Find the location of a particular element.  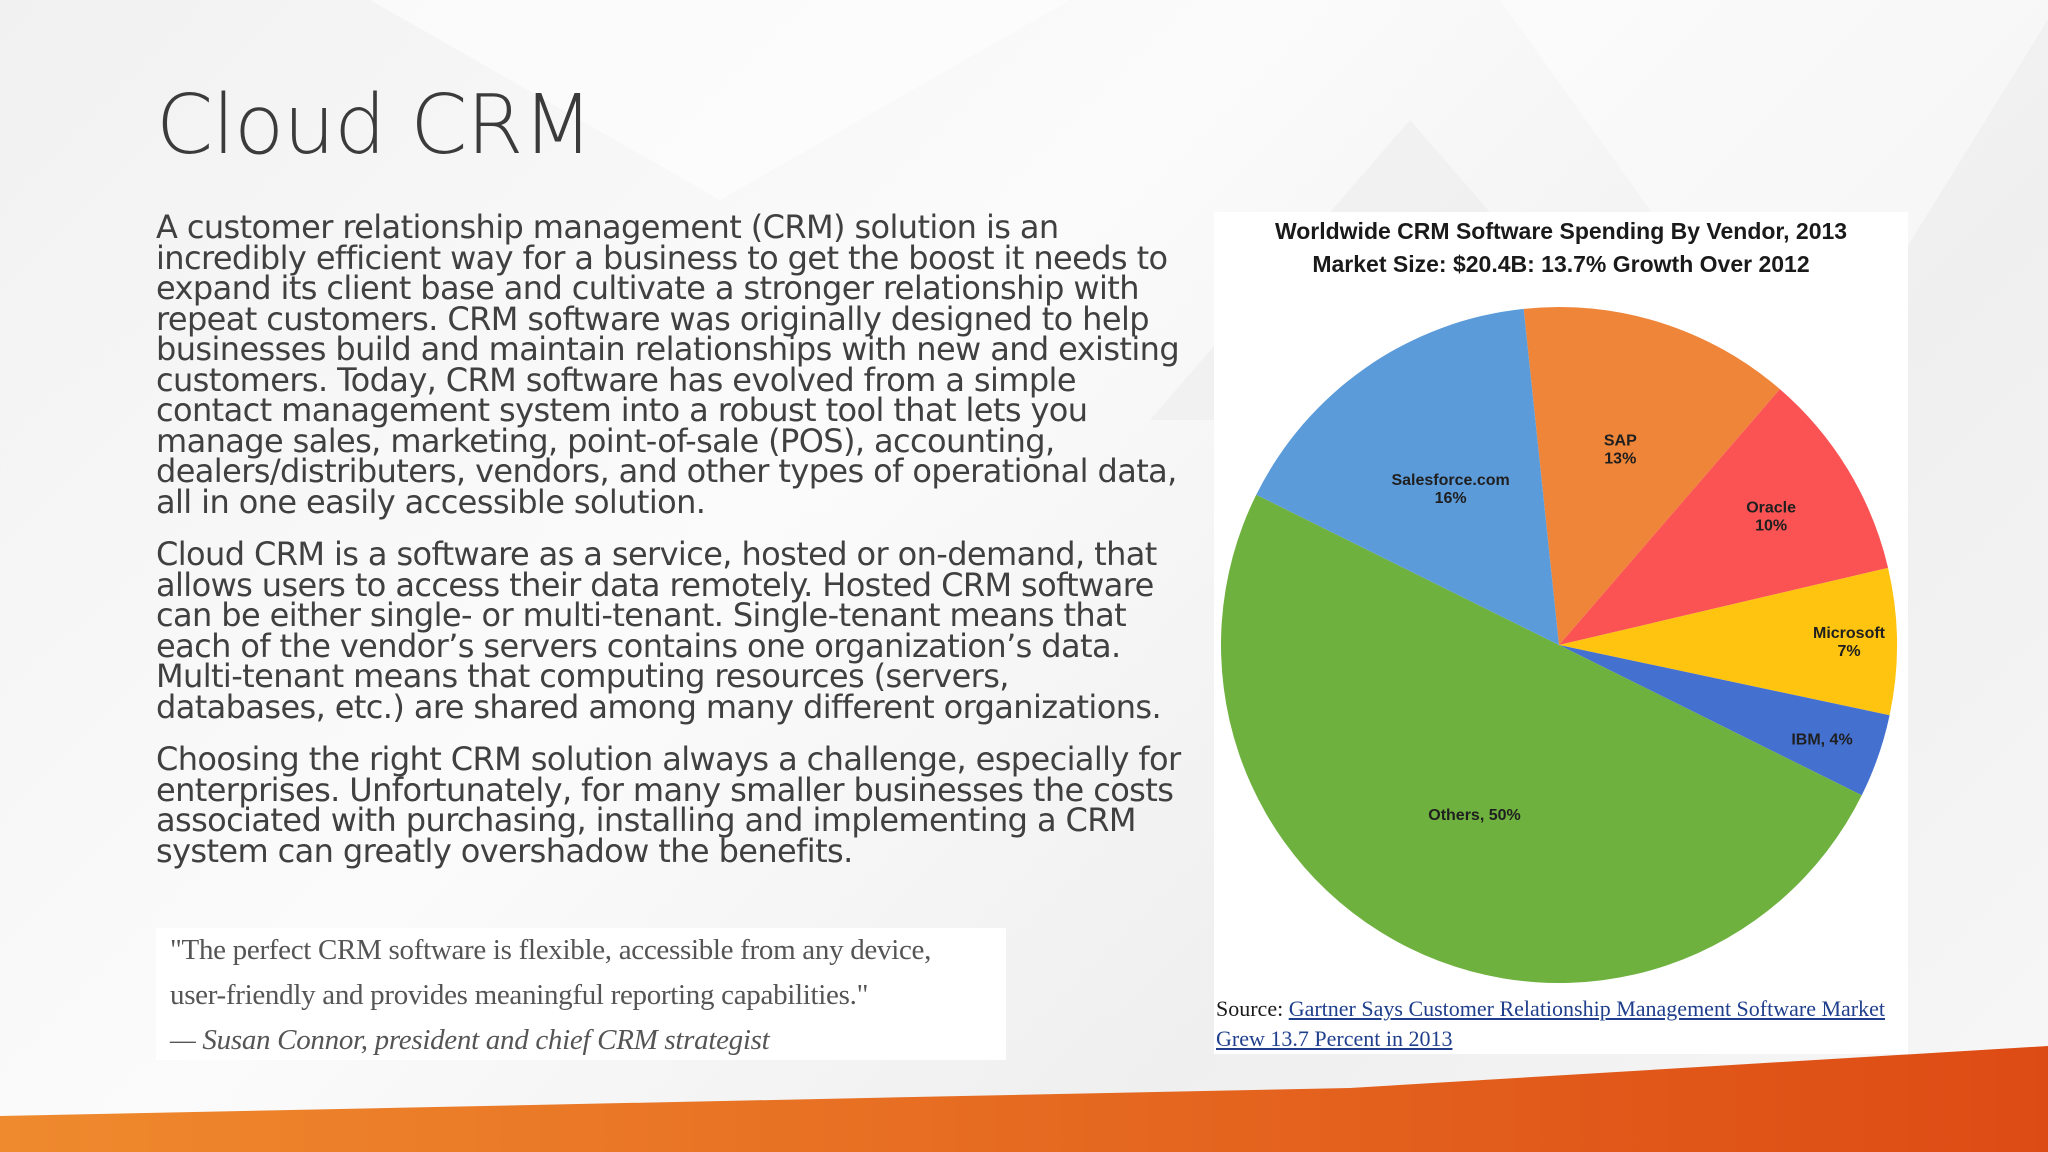

pie-slice-sap is located at coordinates (1651, 475).